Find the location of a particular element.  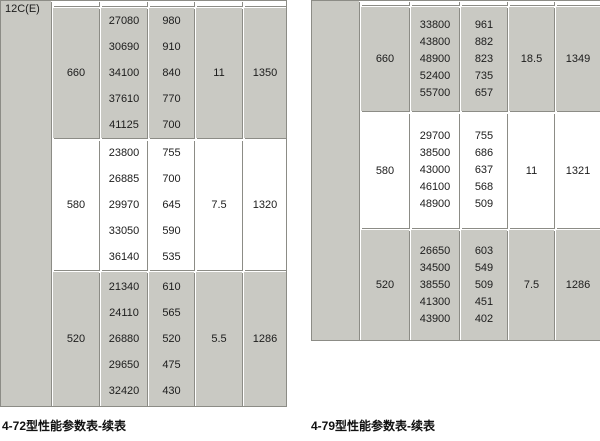

rpm-value-cell: 1320 is located at coordinates (265, 205).